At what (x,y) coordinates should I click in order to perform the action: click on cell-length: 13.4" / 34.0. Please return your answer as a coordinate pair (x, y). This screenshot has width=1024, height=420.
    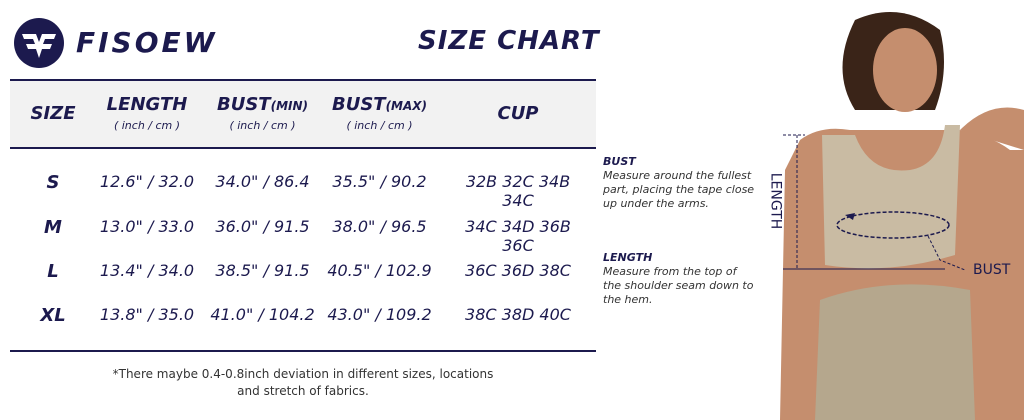
    Looking at the image, I should click on (147, 270).